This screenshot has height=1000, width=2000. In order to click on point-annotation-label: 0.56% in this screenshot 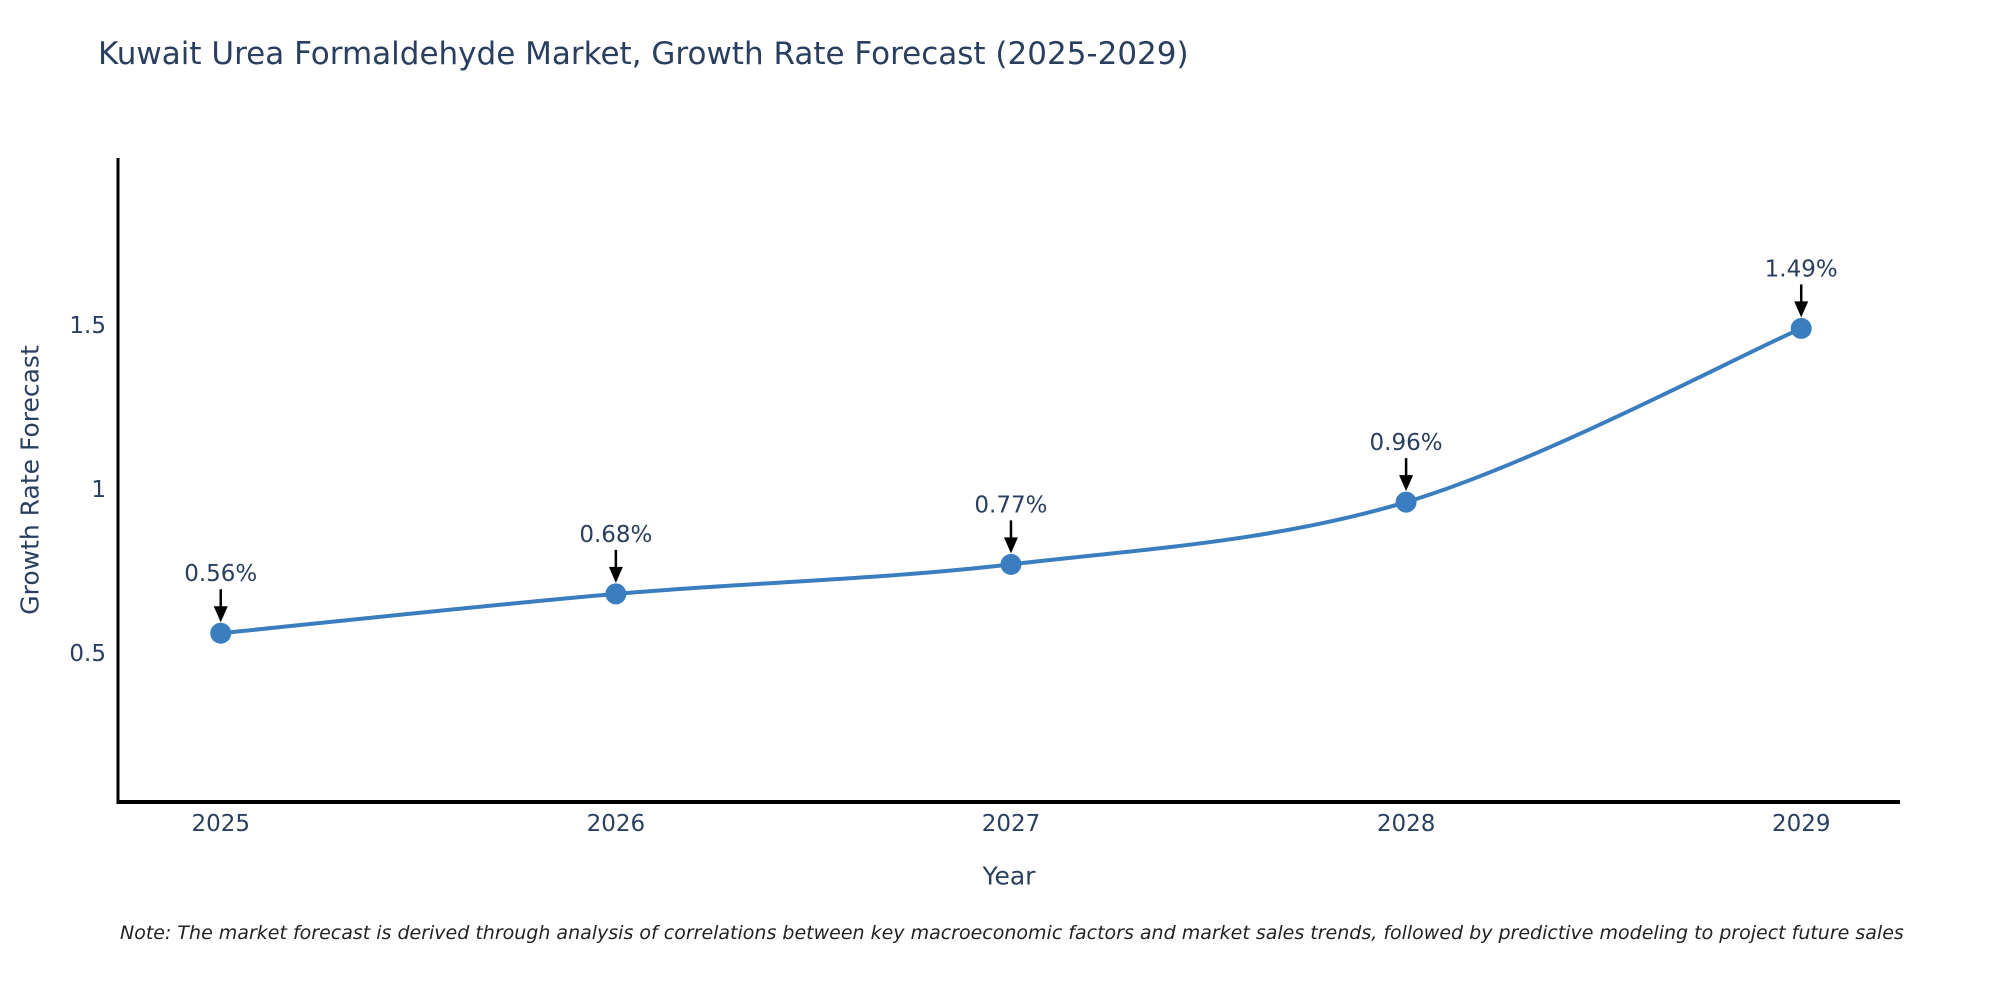, I will do `click(220, 574)`.